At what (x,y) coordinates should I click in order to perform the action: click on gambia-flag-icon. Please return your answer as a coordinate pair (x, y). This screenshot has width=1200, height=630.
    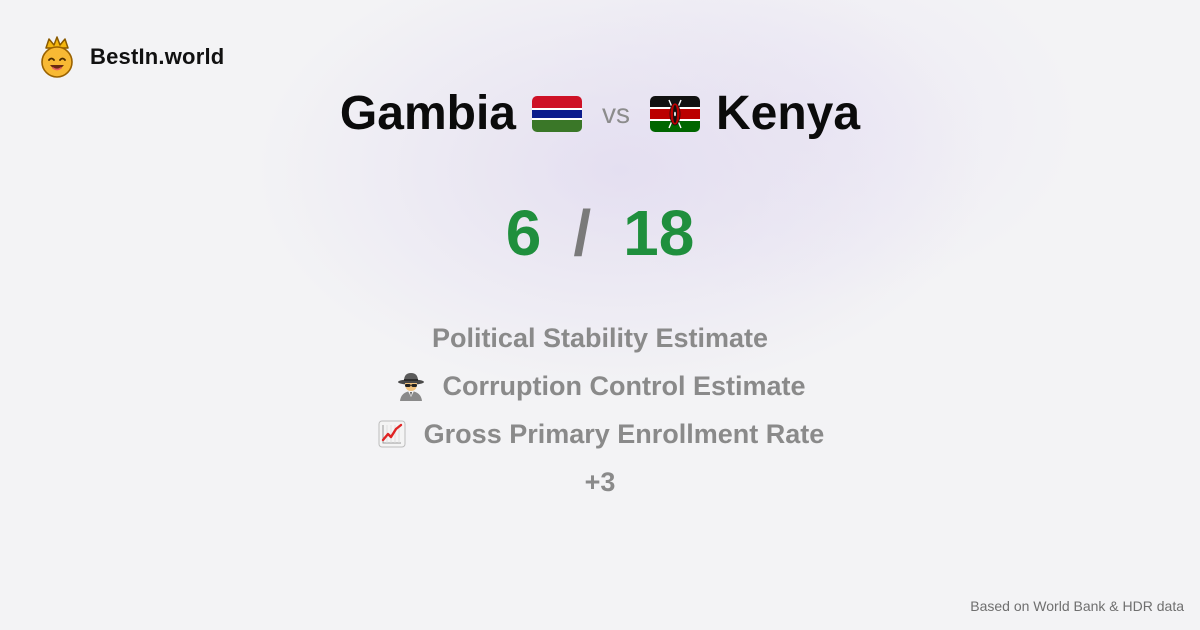
    Looking at the image, I should click on (556, 113).